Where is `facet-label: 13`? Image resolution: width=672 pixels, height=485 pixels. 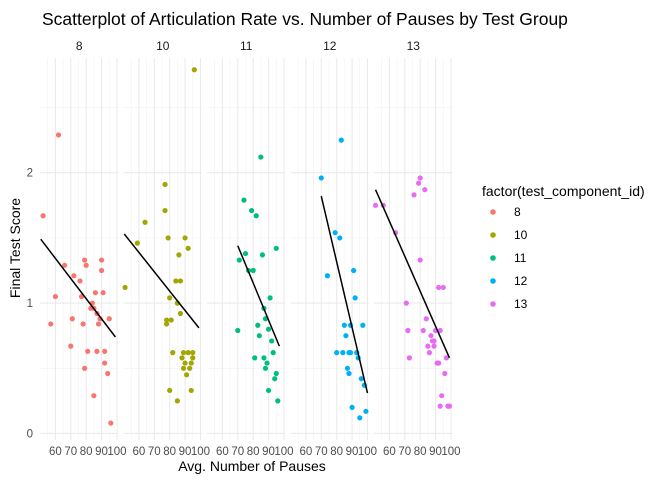
facet-label: 13 is located at coordinates (414, 46).